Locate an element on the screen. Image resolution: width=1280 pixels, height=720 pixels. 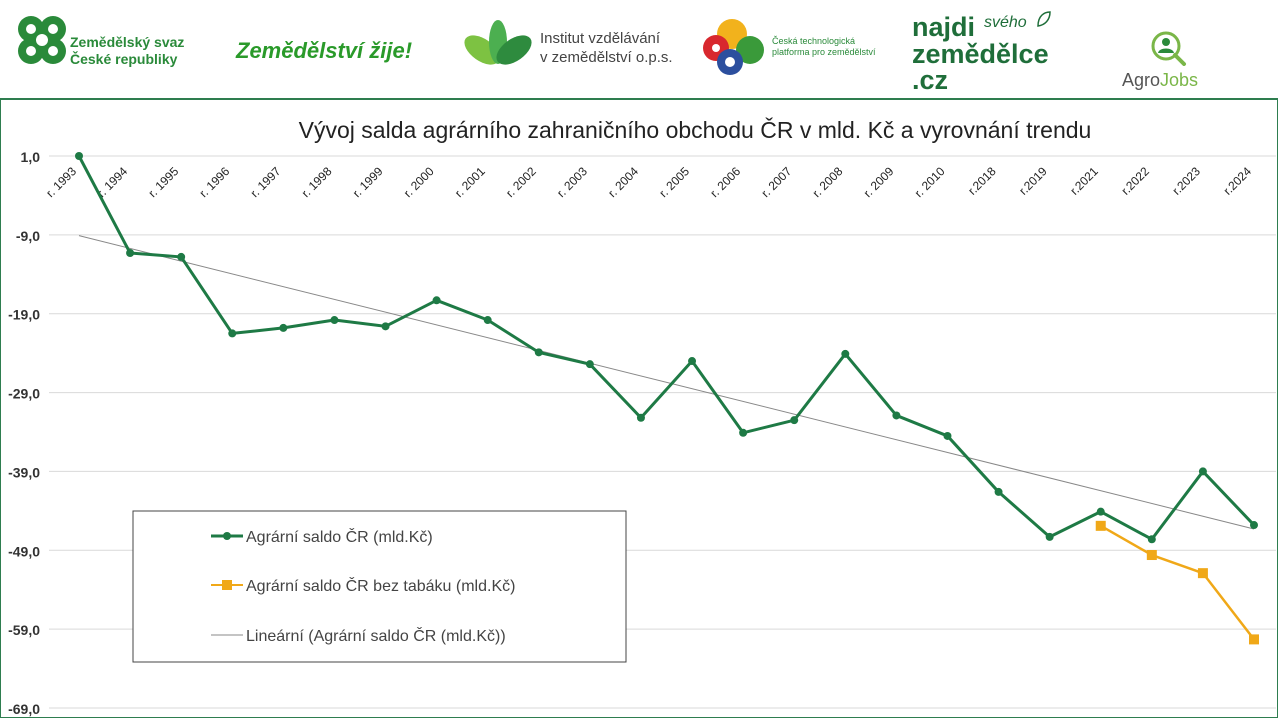
y-tick-label: -9,0 is located at coordinates (28, 236).